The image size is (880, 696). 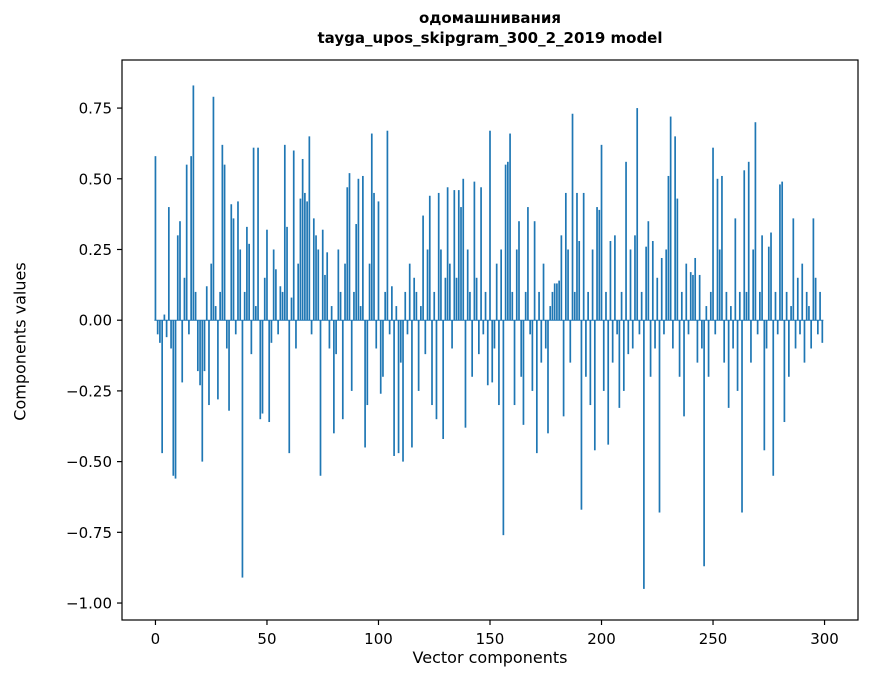 What do you see at coordinates (601, 639) in the screenshot?
I see `x-tick-label: 200` at bounding box center [601, 639].